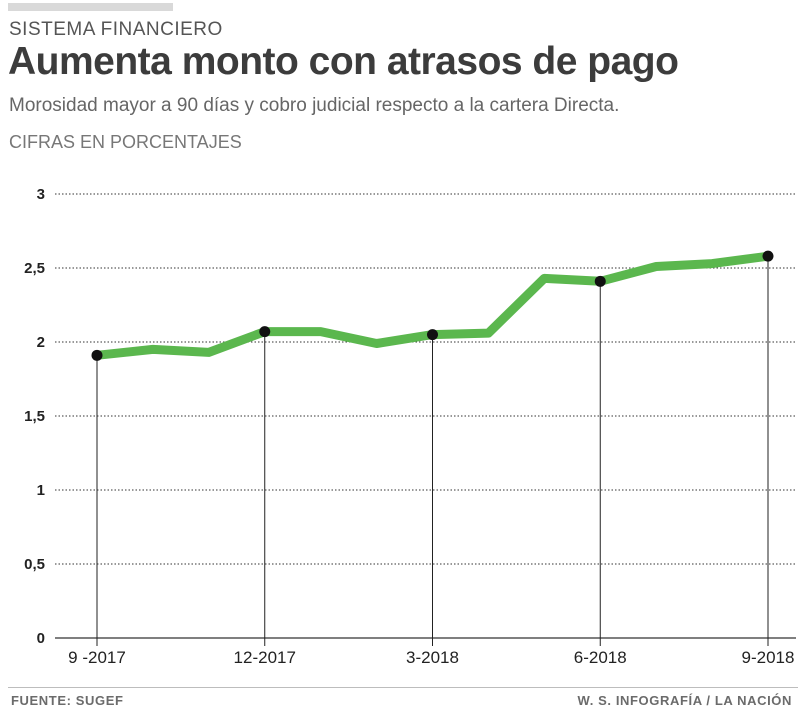  What do you see at coordinates (600, 657) in the screenshot?
I see `x-tick-label: 6-2018` at bounding box center [600, 657].